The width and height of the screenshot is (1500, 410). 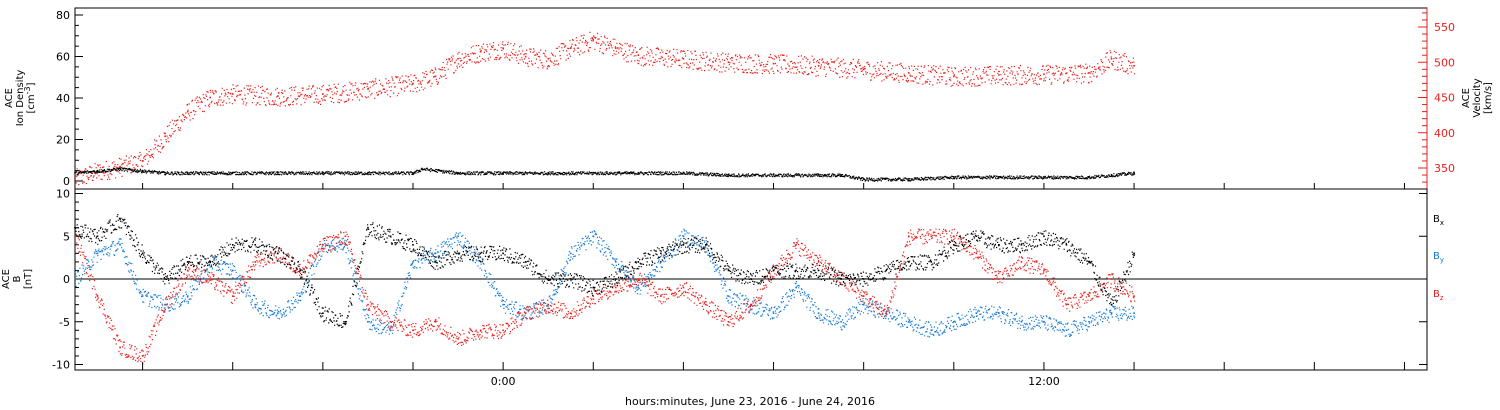 I want to click on density-tick-label: 0, so click(x=66, y=181).